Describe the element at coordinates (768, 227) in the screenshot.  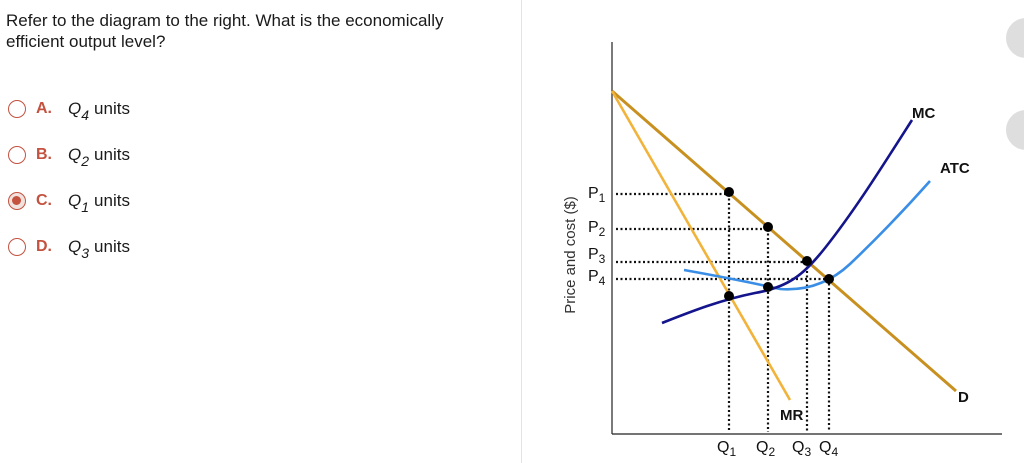
I see `point-demand-p2` at that location.